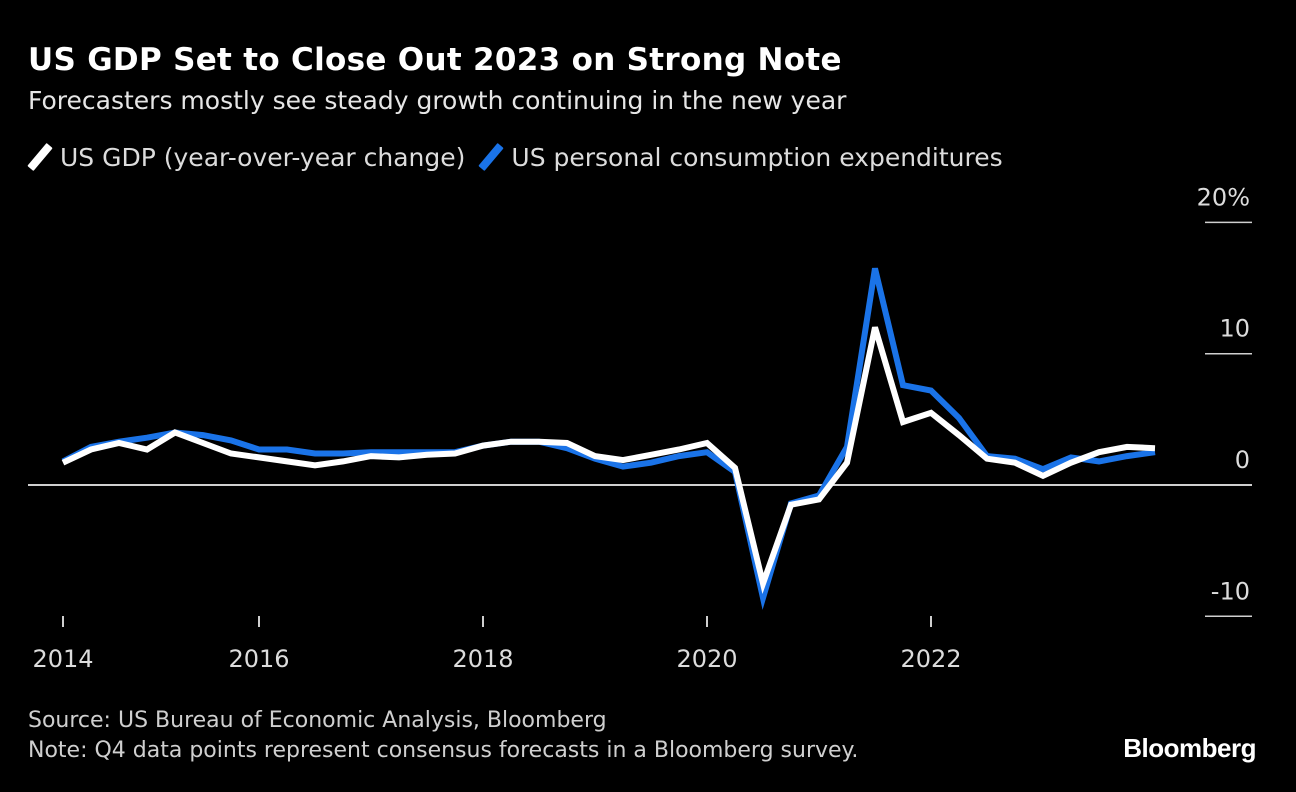 The height and width of the screenshot is (792, 1296). Describe the element at coordinates (263, 157) in the screenshot. I see `legend-label-gdp: US GDP (year-over-year change)` at that location.